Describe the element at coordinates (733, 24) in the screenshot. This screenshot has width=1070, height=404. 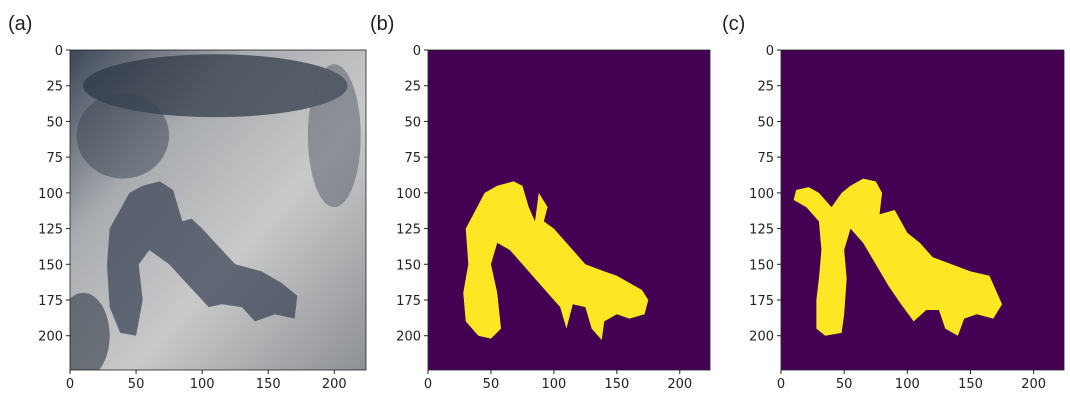
I see `panel-label: (c)` at that location.